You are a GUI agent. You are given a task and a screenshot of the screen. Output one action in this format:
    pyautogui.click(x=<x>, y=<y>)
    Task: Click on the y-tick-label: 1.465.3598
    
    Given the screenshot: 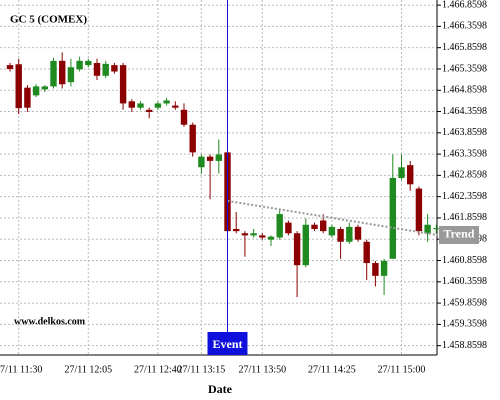 What is the action you would take?
    pyautogui.click(x=464, y=68)
    